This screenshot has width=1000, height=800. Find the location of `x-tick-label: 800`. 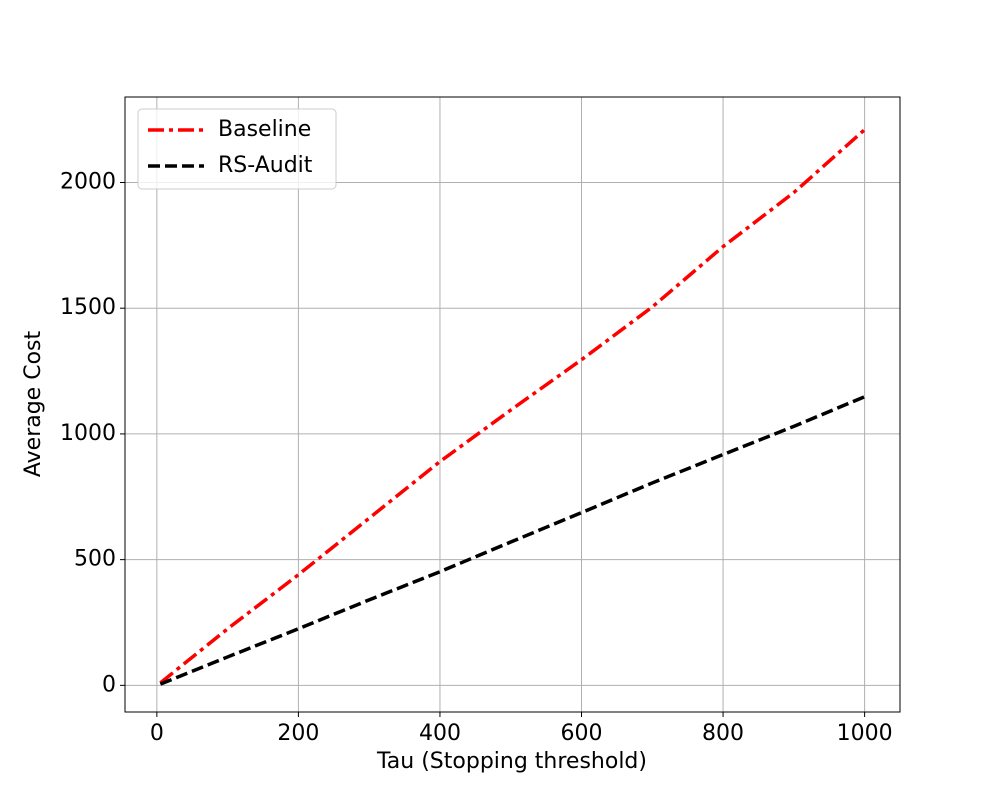

x-tick-label: 800 is located at coordinates (723, 733).